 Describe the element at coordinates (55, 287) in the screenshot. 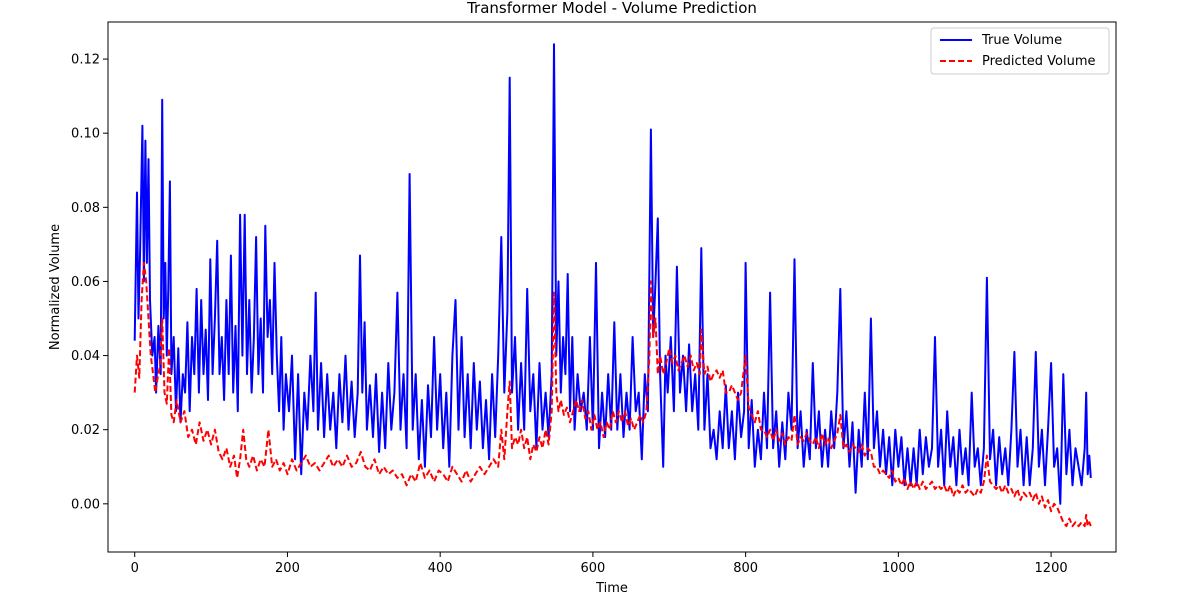

I see `y-axis-label: Normalized Volume` at that location.